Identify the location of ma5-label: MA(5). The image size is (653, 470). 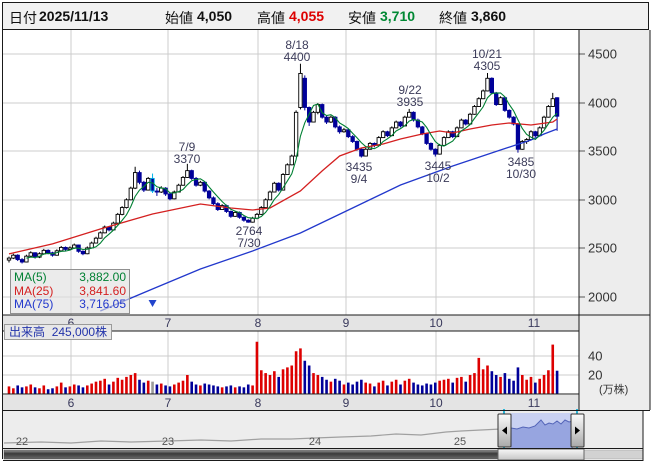
(30, 277).